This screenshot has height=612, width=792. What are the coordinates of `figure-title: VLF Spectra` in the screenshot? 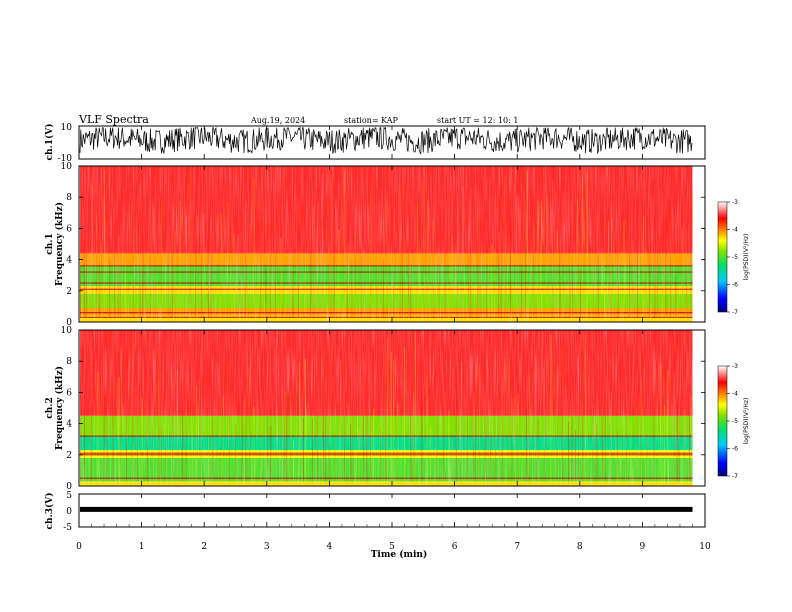 It's located at (113, 119).